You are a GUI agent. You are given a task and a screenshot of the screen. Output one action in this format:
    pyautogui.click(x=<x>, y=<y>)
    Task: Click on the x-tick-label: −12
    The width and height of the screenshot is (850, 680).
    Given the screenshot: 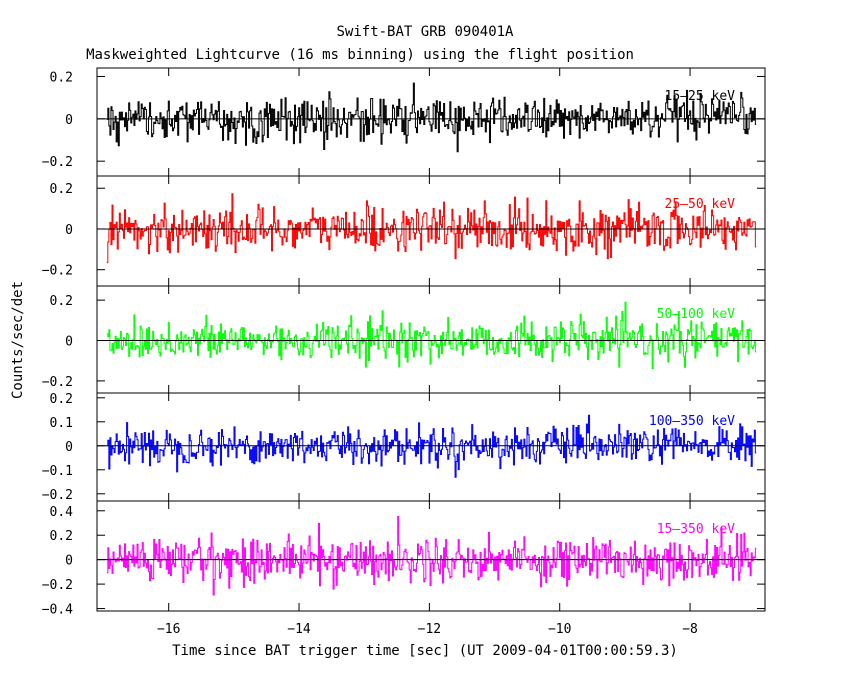 What is the action you would take?
    pyautogui.click(x=429, y=629)
    